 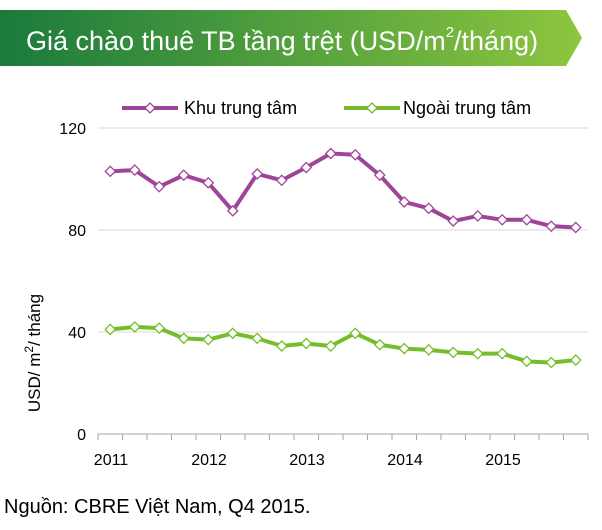 What do you see at coordinates (29, 349) in the screenshot?
I see `y-axis-title-superscript: 2` at bounding box center [29, 349].